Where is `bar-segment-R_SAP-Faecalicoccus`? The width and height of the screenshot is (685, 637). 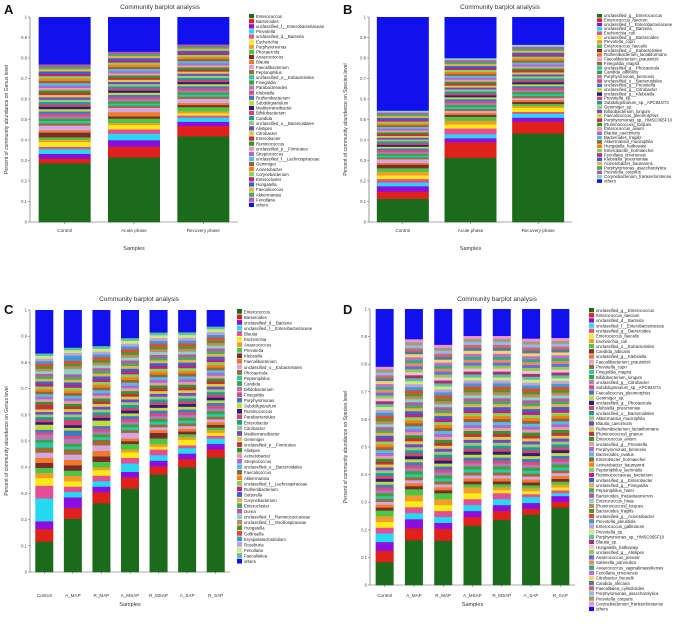
bar-segment-R_SAP-Faecalicoccus is located at coordinates (215, 369).